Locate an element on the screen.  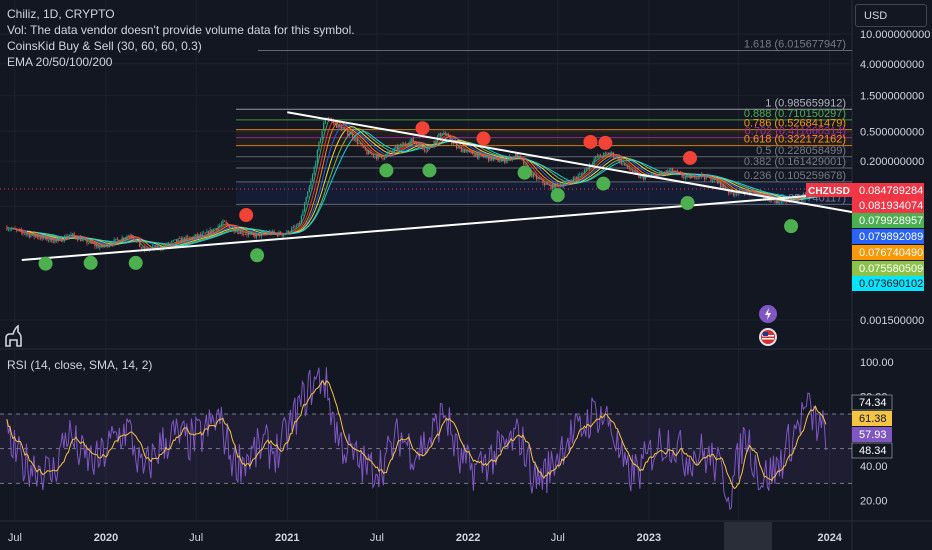
us-flag-icon is located at coordinates (768, 337).